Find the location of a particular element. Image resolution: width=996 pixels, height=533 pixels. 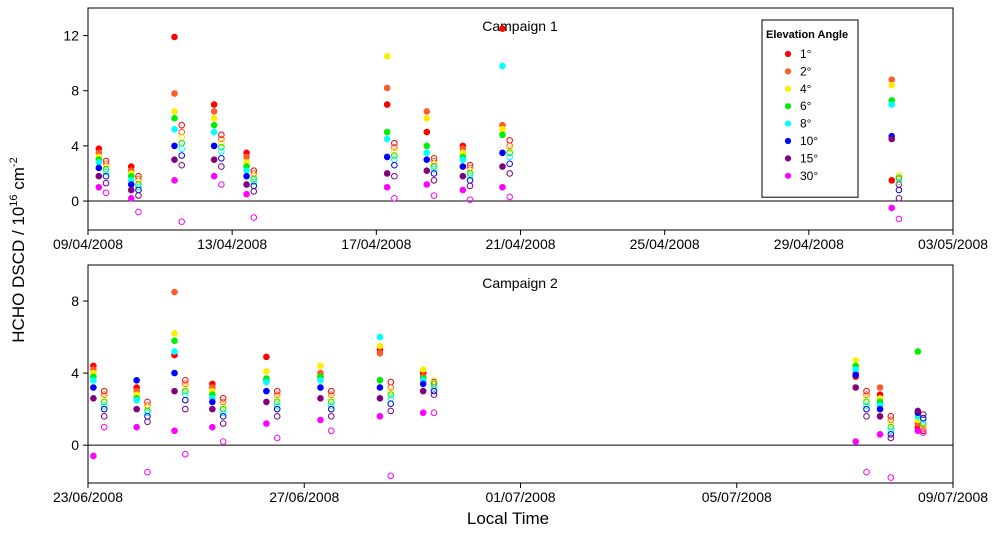

legend-label: 2° is located at coordinates (806, 71).